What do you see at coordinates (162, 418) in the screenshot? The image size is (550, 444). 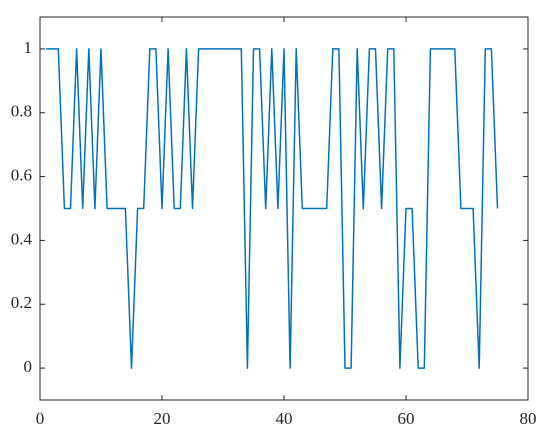 I see `x-tick-label: 20` at bounding box center [162, 418].